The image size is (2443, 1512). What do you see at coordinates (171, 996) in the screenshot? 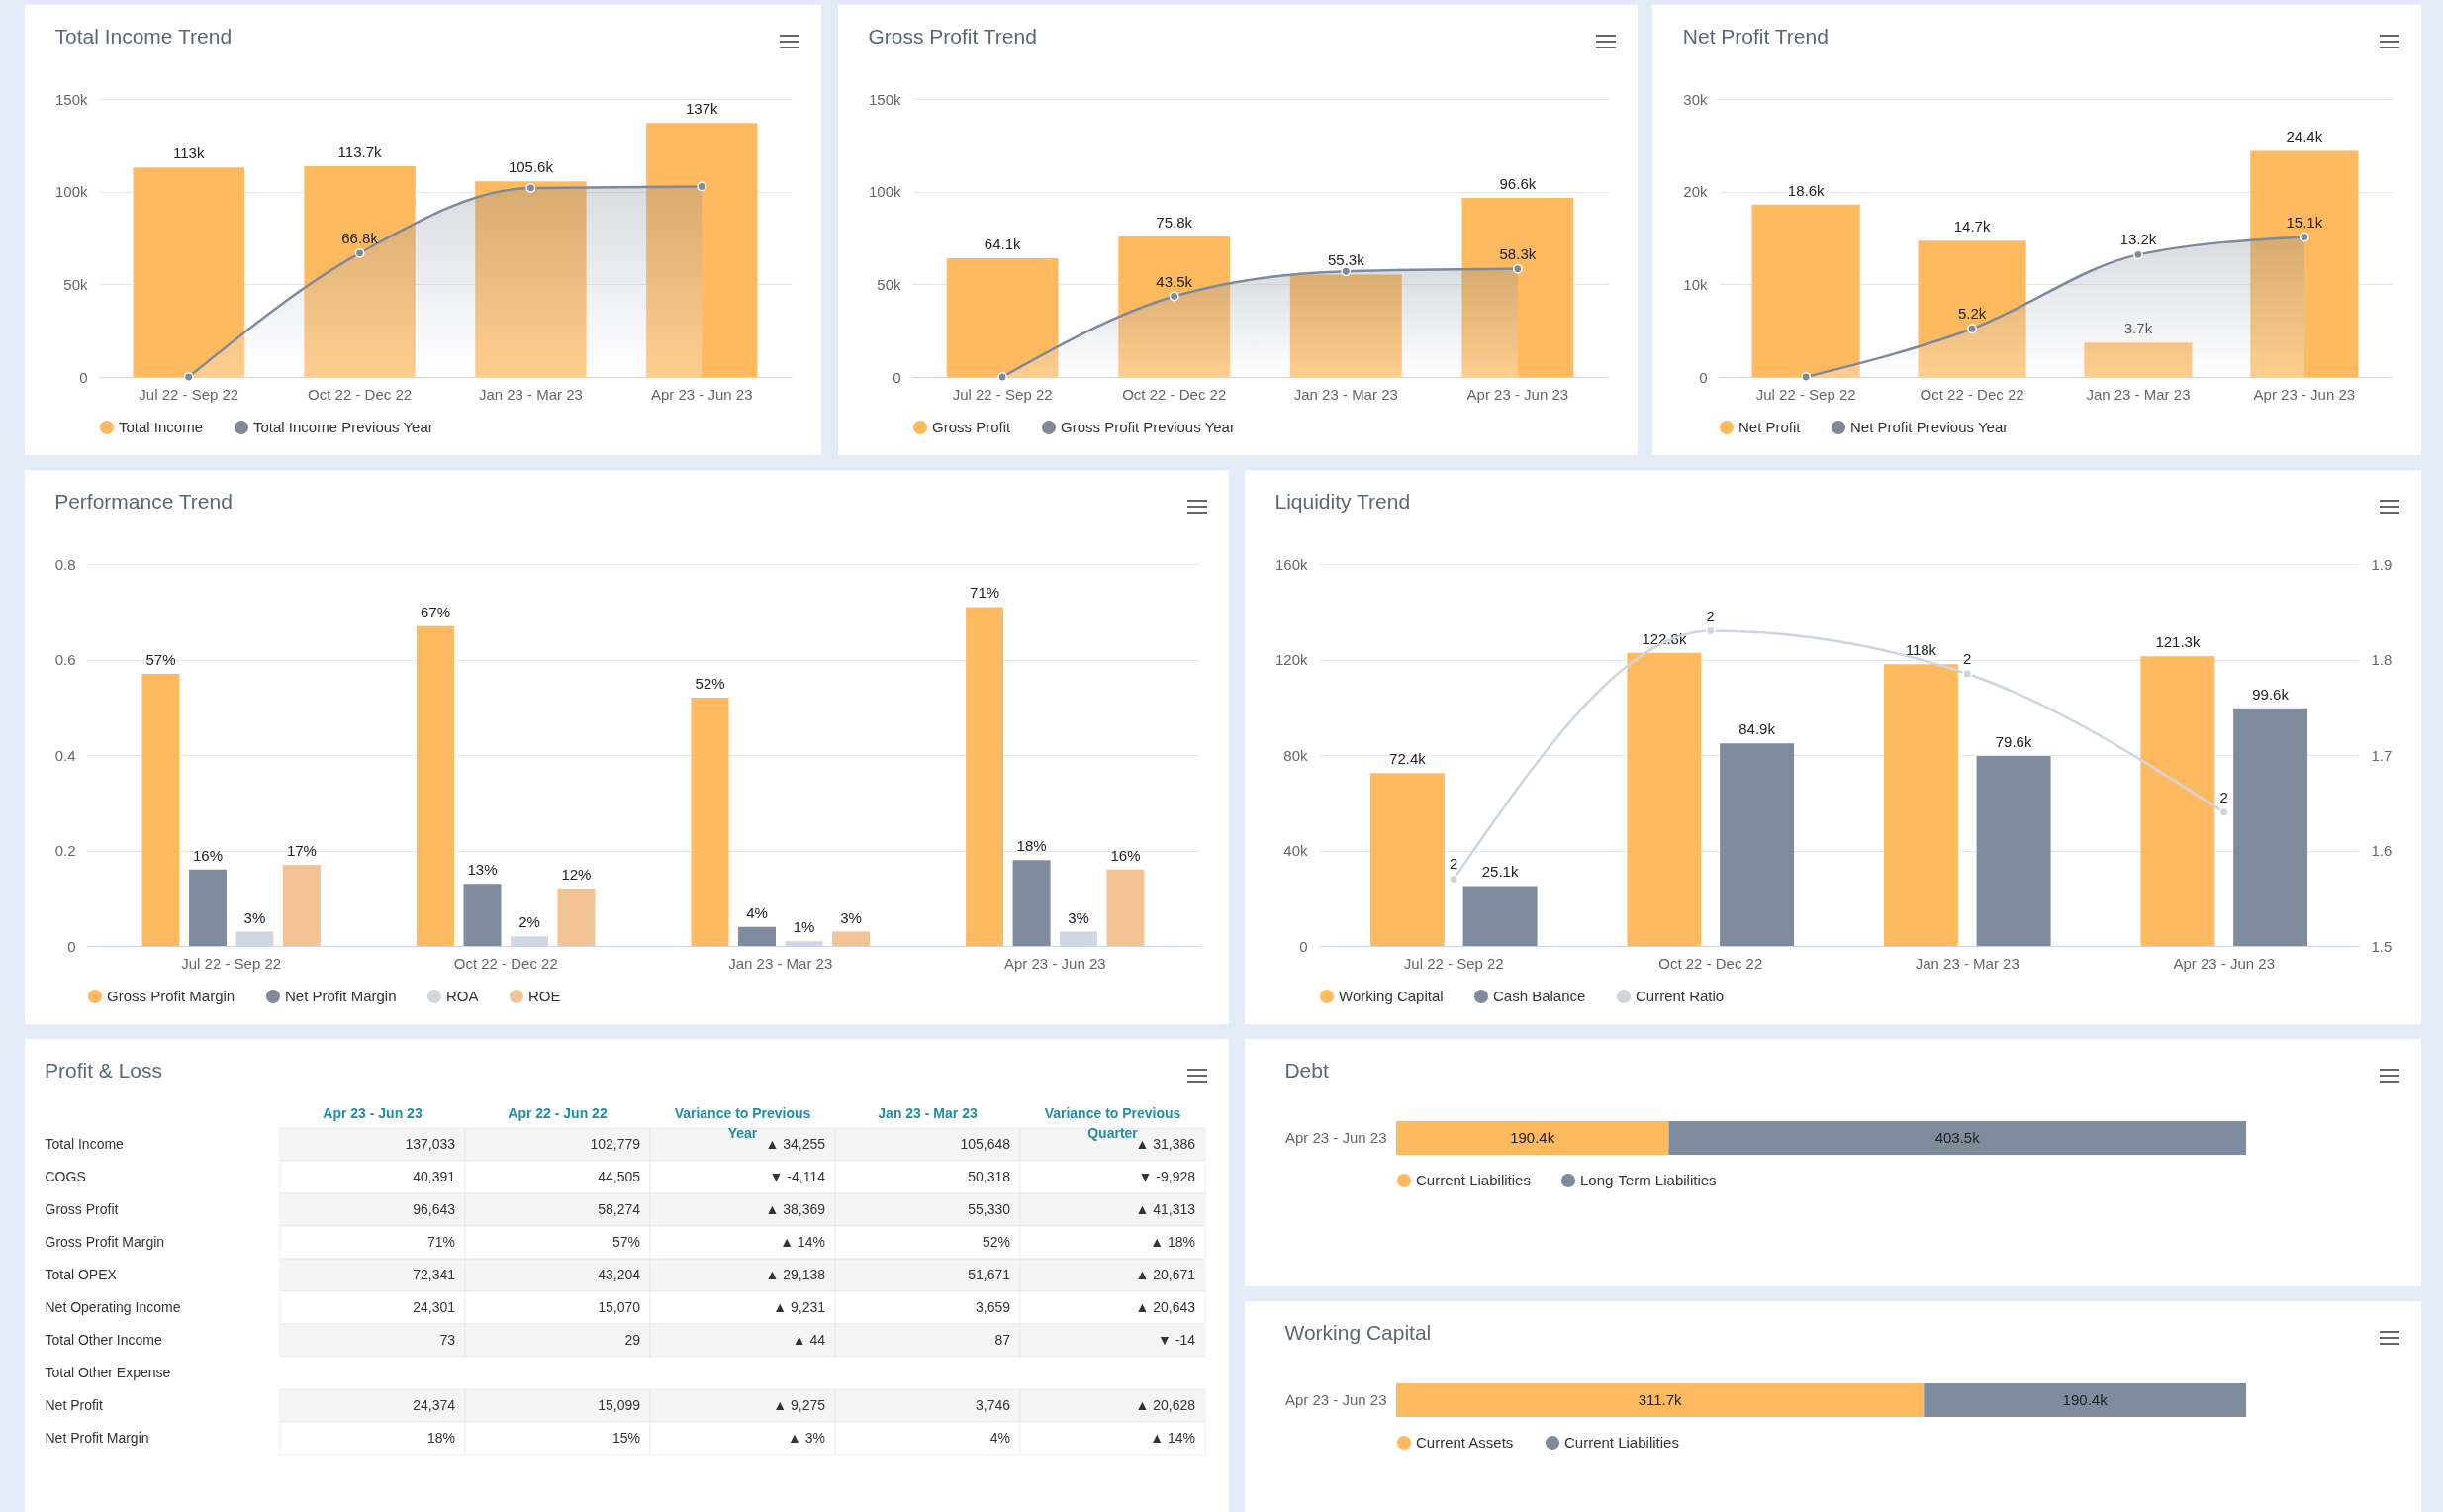
I see `legend-label: Gross Profit Margin` at bounding box center [171, 996].